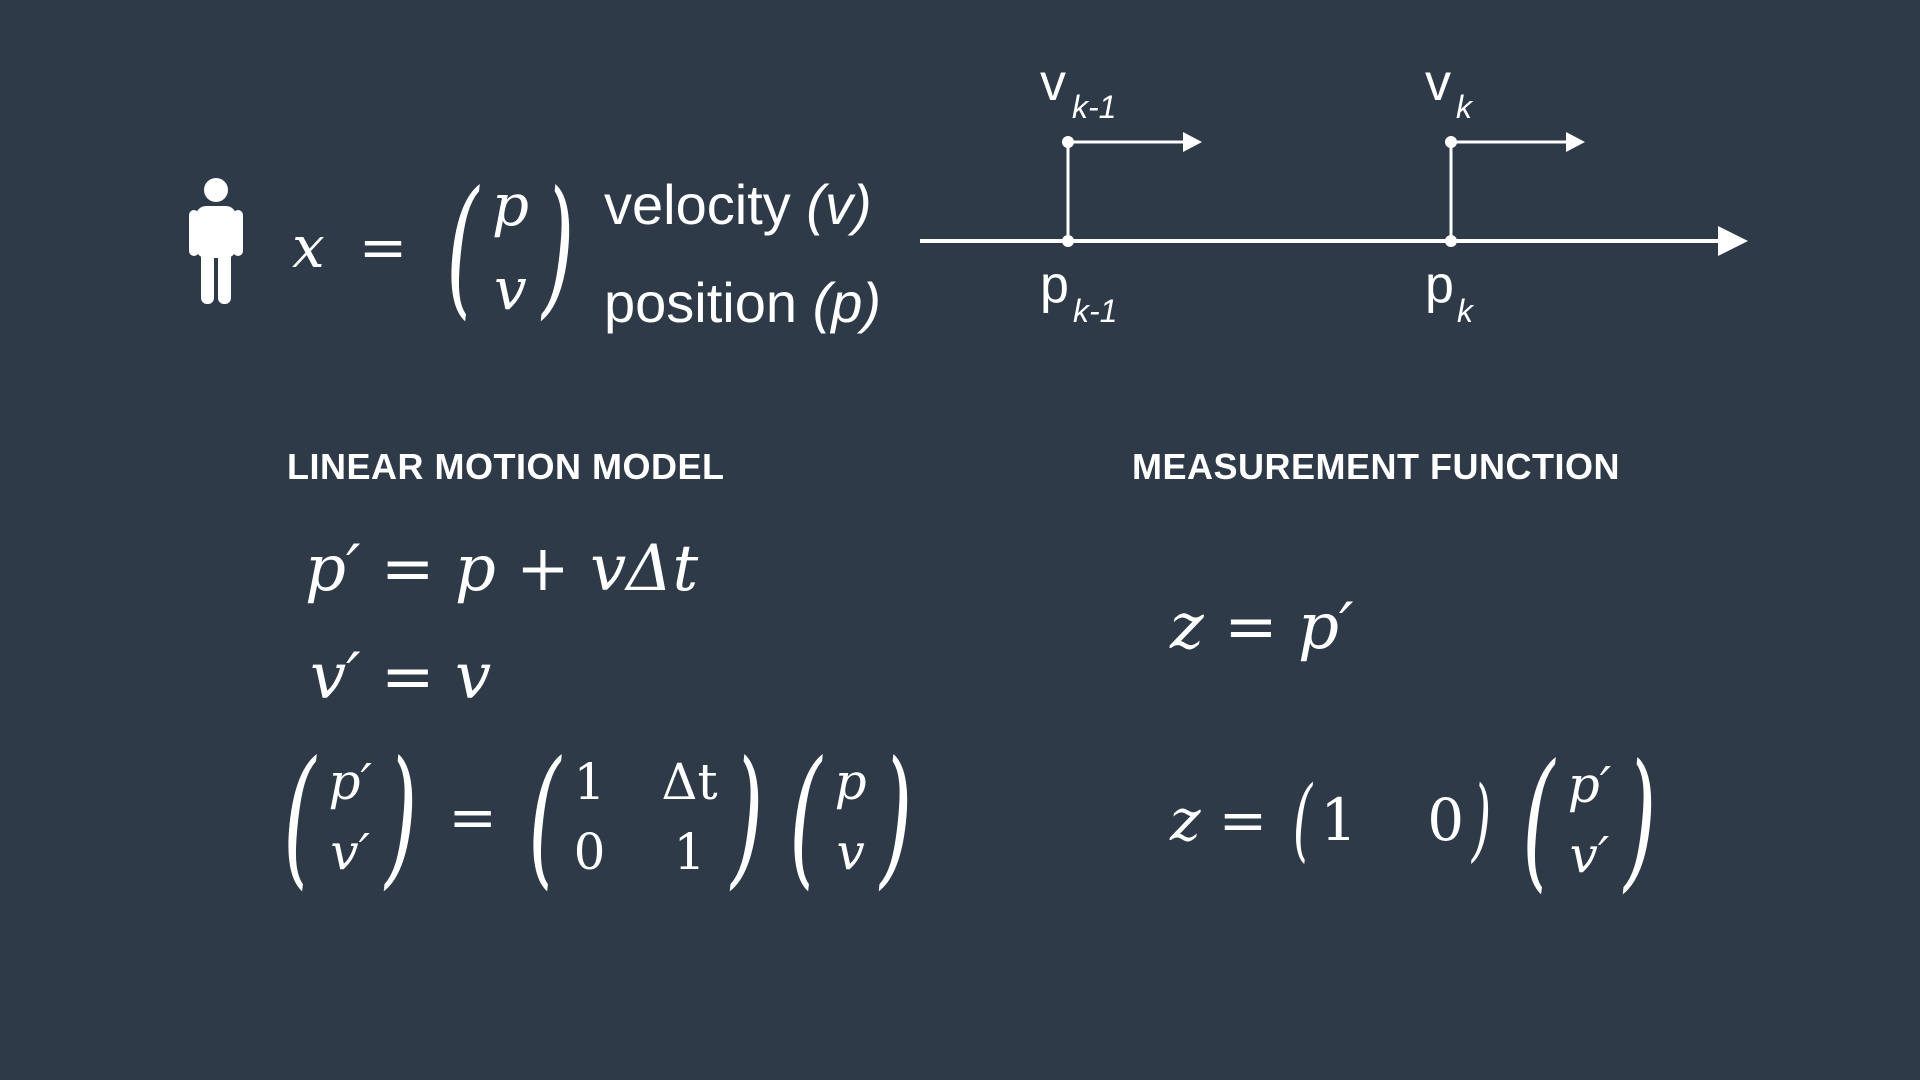 The image size is (1920, 1080). I want to click on measurement-equation: z = p′, so click(1262, 627).